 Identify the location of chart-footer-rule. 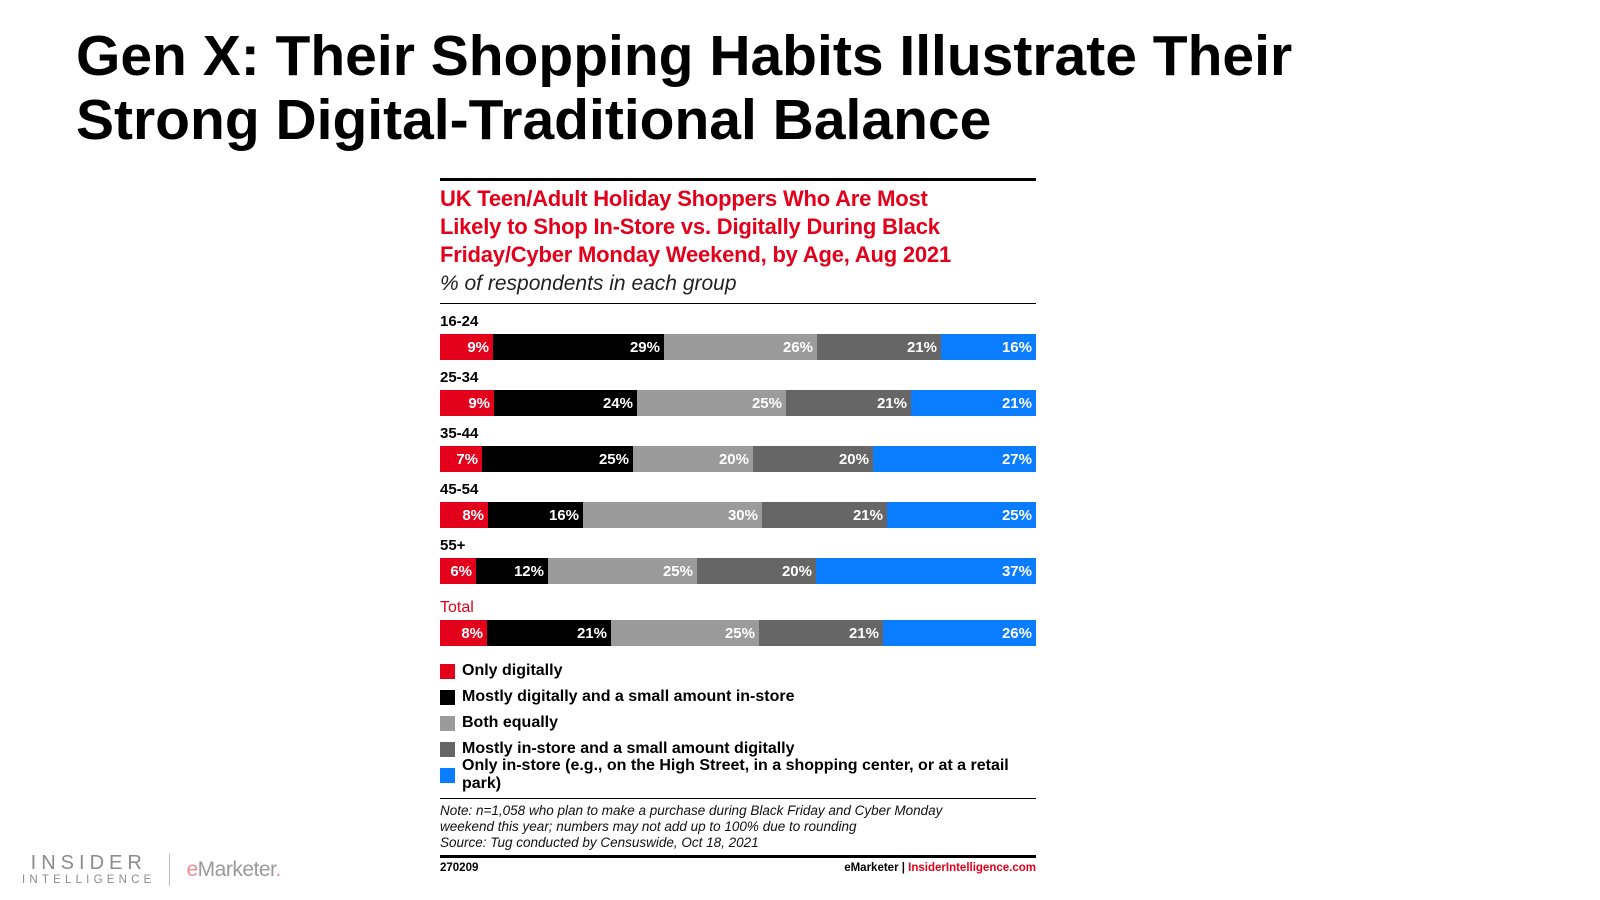
(738, 856).